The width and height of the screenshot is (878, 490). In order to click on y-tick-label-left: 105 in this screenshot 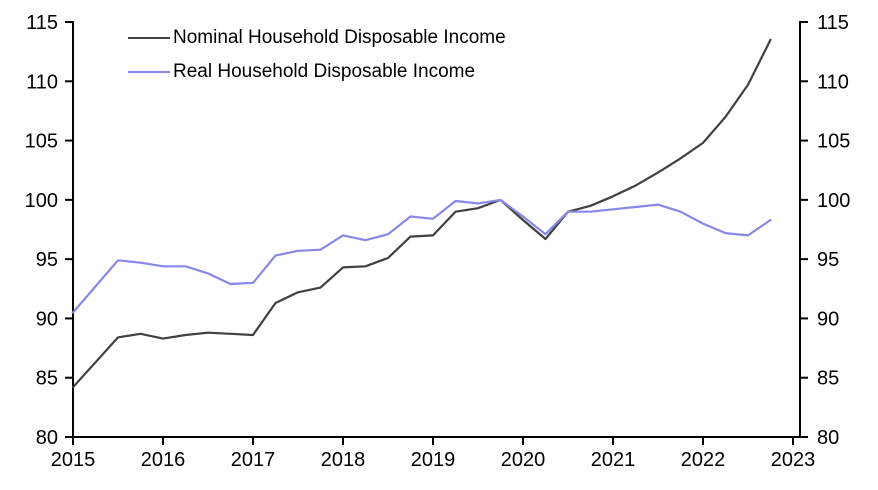, I will do `click(41, 142)`.